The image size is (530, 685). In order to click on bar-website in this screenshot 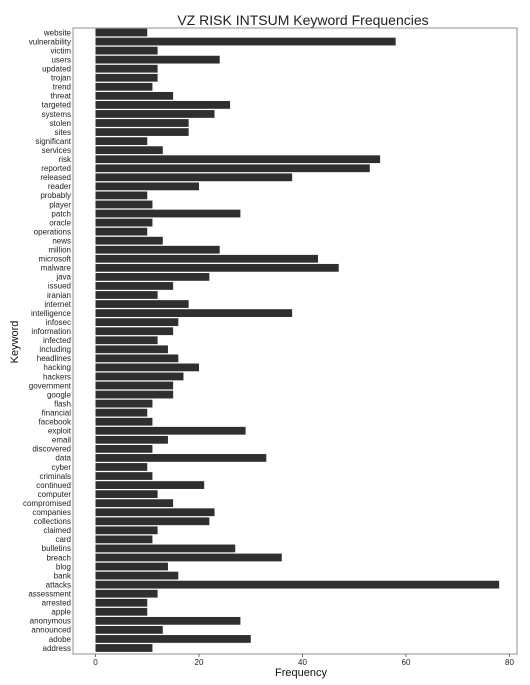, I will do `click(121, 32)`.